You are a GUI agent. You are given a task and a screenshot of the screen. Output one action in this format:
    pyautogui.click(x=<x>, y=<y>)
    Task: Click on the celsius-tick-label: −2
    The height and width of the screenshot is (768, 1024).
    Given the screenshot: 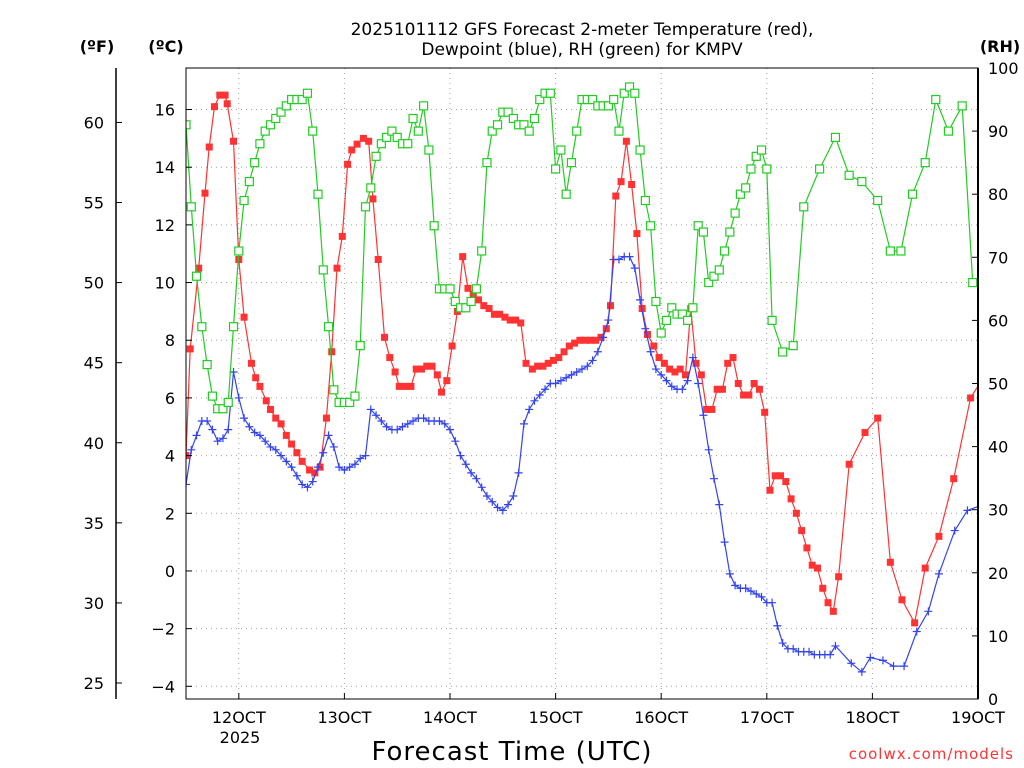 What is the action you would take?
    pyautogui.click(x=163, y=629)
    